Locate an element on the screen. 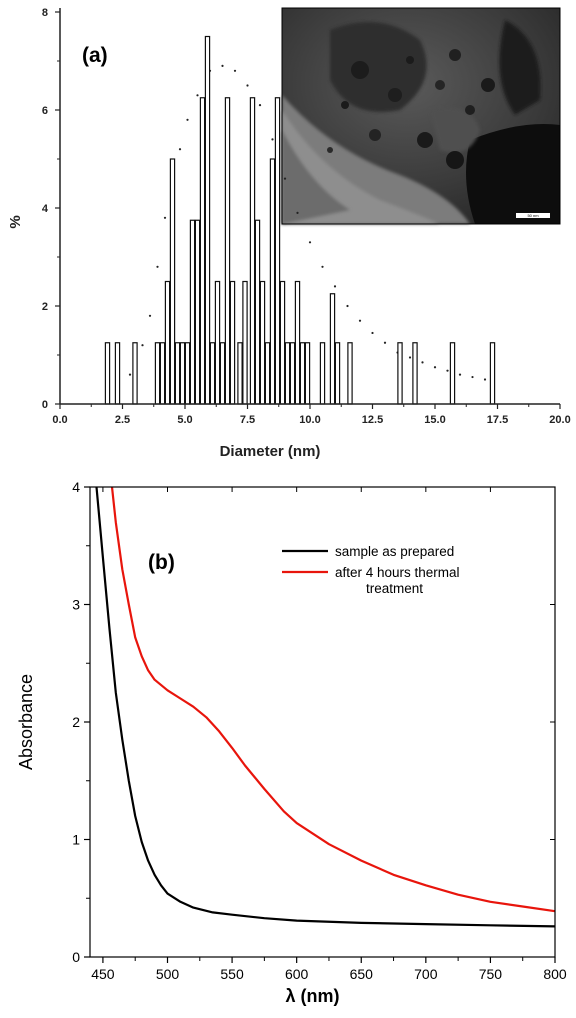  x-tick-label: 15.0 is located at coordinates (434, 420).